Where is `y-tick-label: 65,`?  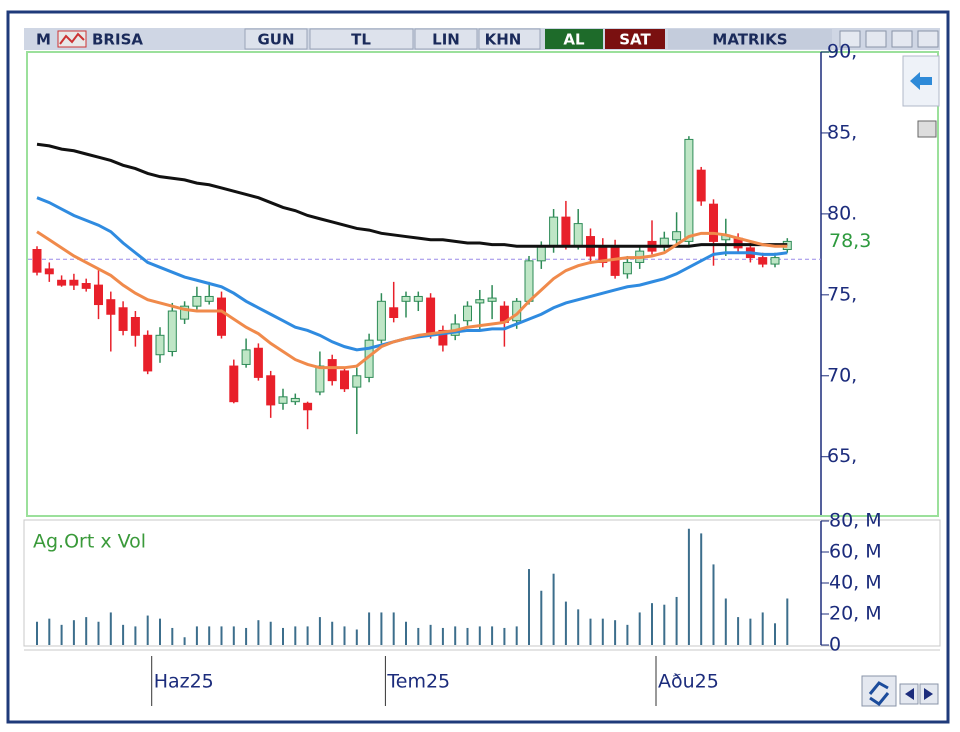
y-tick-label: 65, is located at coordinates (842, 456).